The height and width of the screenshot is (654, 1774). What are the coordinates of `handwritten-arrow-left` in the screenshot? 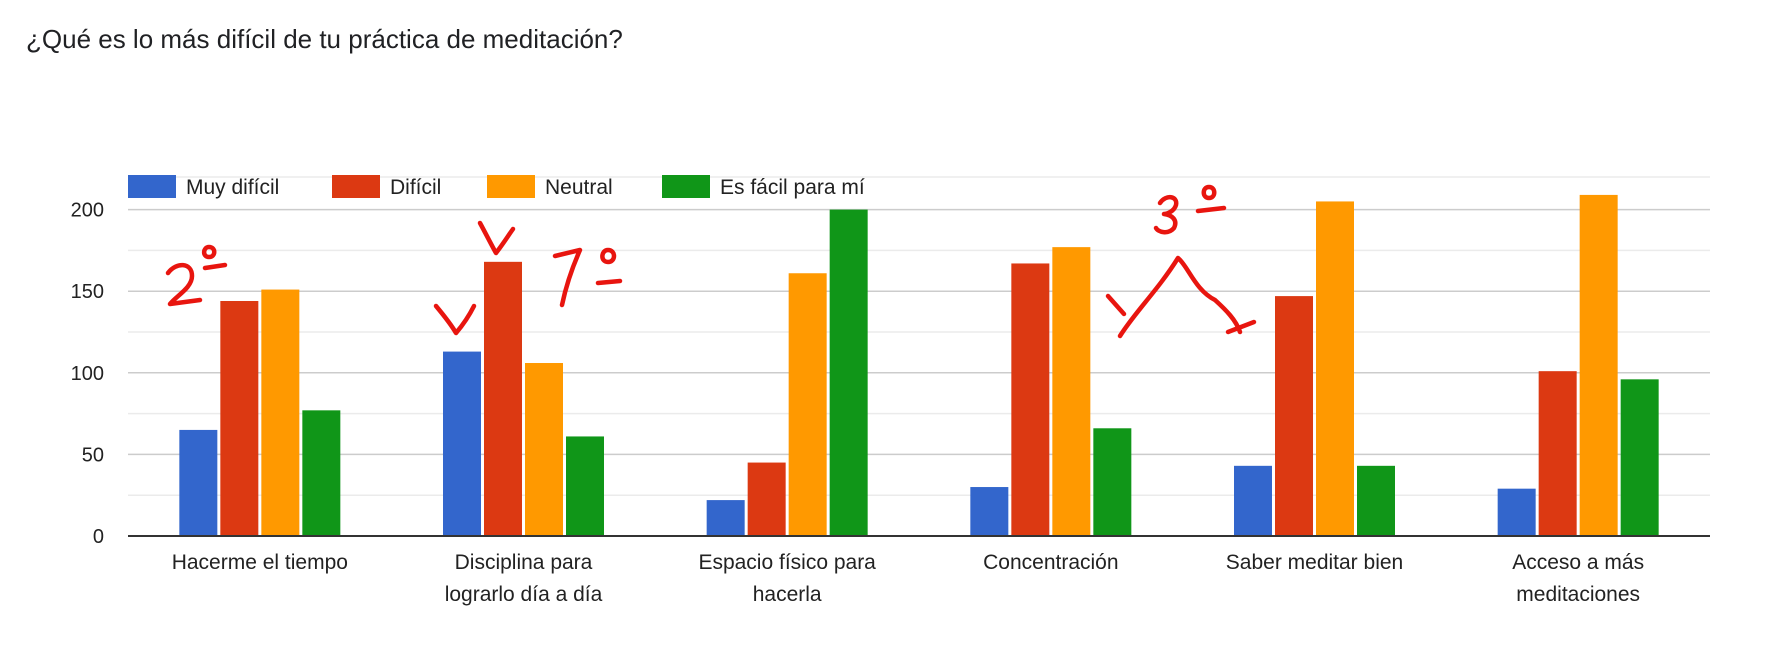 It's located at (455, 319).